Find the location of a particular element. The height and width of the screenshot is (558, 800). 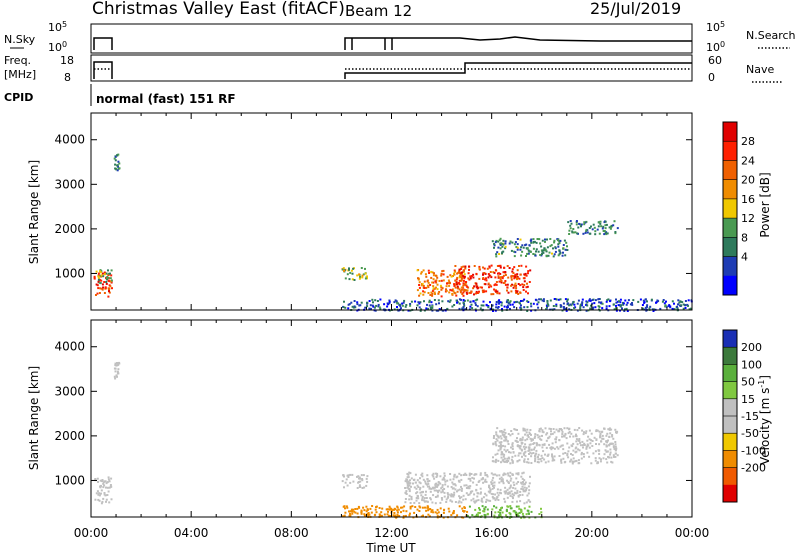

freq-panel is located at coordinates (391, 68).